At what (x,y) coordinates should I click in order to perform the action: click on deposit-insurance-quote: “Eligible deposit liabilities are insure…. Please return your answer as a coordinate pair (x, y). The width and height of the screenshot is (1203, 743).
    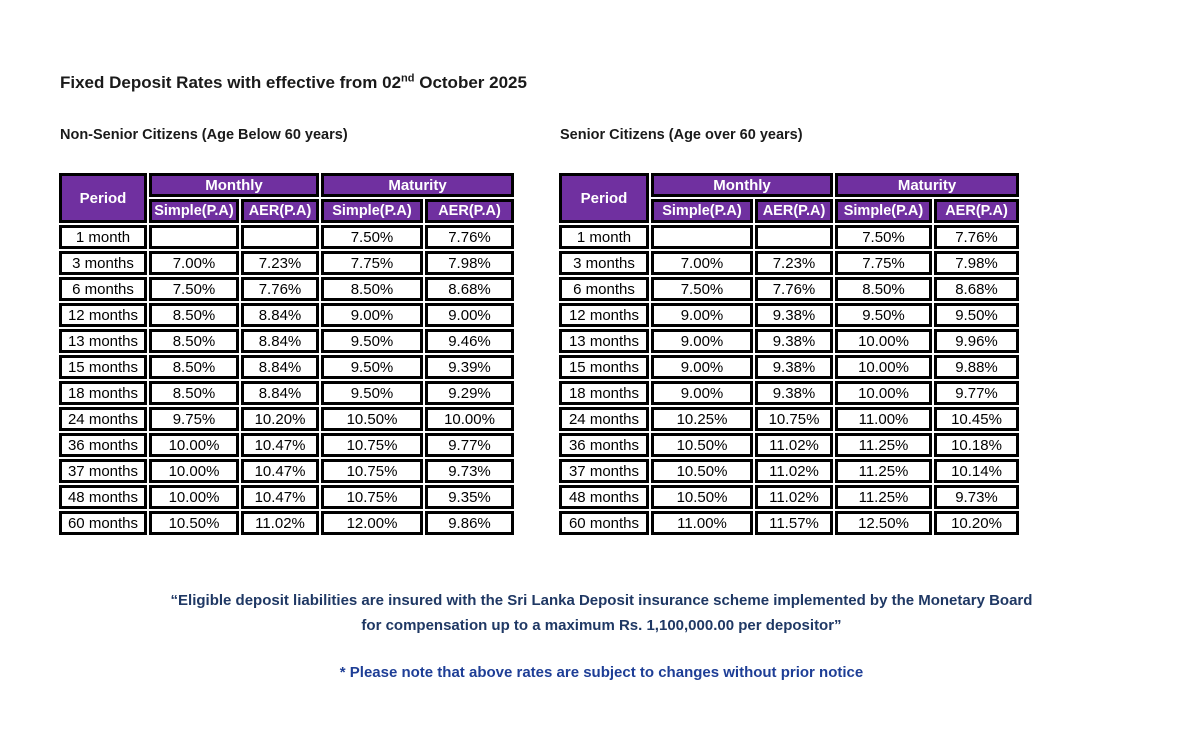
    Looking at the image, I should click on (601, 613).